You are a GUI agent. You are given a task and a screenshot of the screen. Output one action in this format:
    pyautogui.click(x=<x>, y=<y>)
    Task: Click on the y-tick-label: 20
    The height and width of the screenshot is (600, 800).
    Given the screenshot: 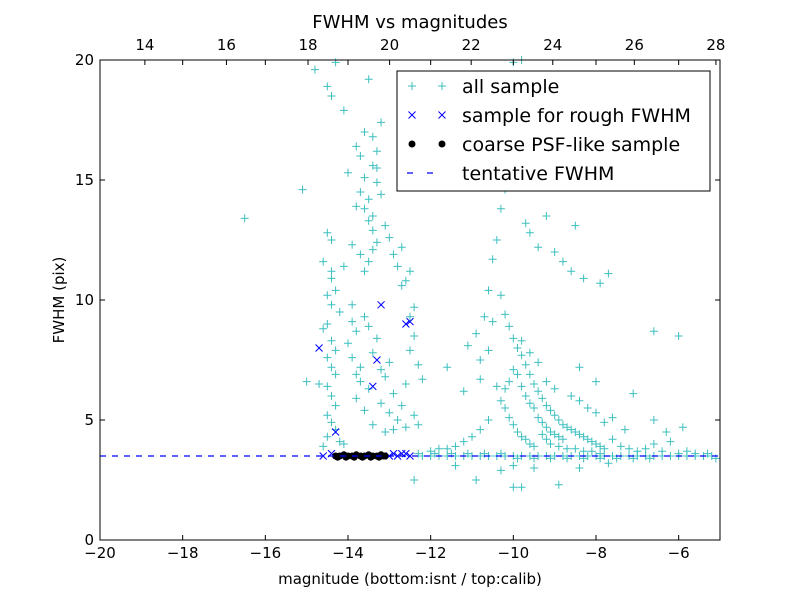 What is the action you would take?
    pyautogui.click(x=84, y=60)
    